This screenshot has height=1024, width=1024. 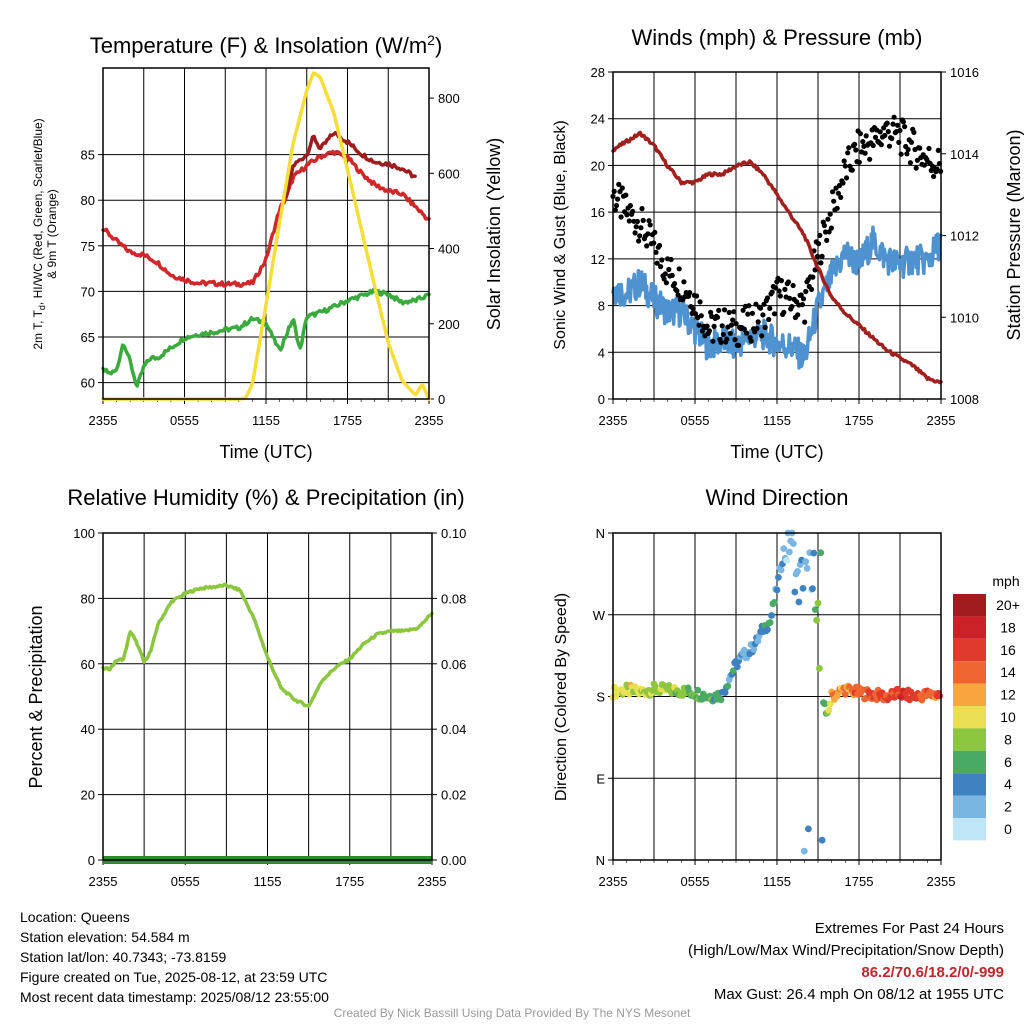 I want to click on x-tick-label: 1755, so click(x=349, y=881).